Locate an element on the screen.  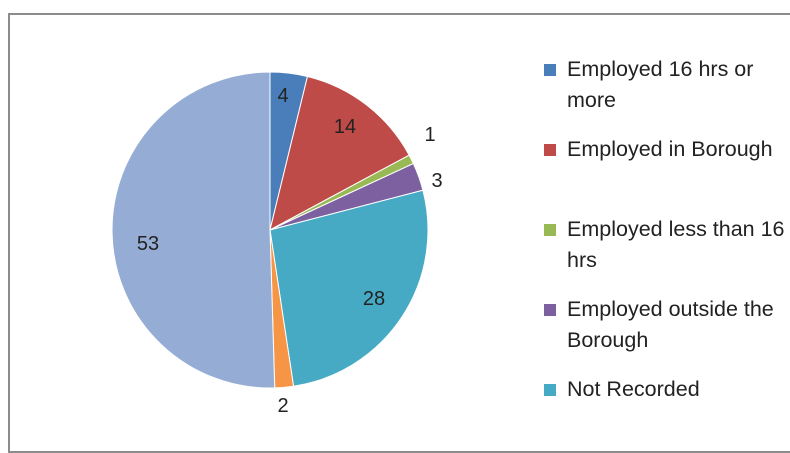
data-label-6: 2 is located at coordinates (282, 406).